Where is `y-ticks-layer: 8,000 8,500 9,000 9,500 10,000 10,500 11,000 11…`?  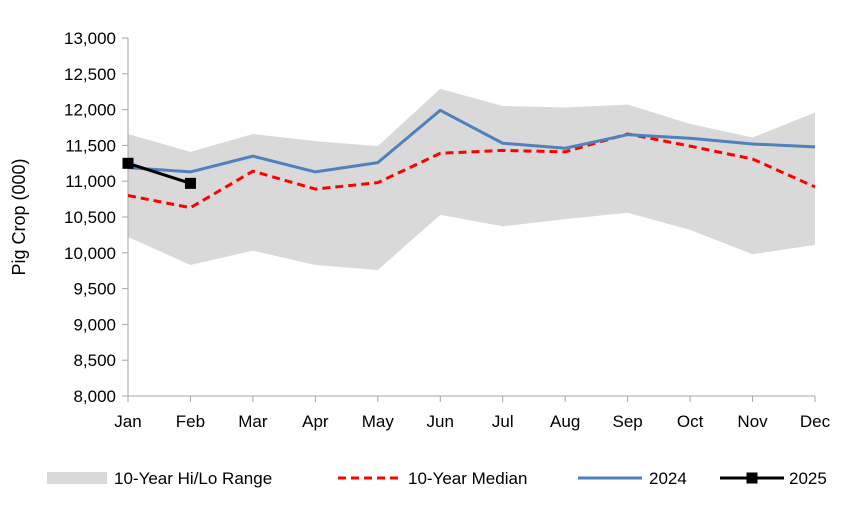 y-ticks-layer: 8,000 8,500 9,000 9,500 10,000 10,500 11,000 11… is located at coordinates (96, 217).